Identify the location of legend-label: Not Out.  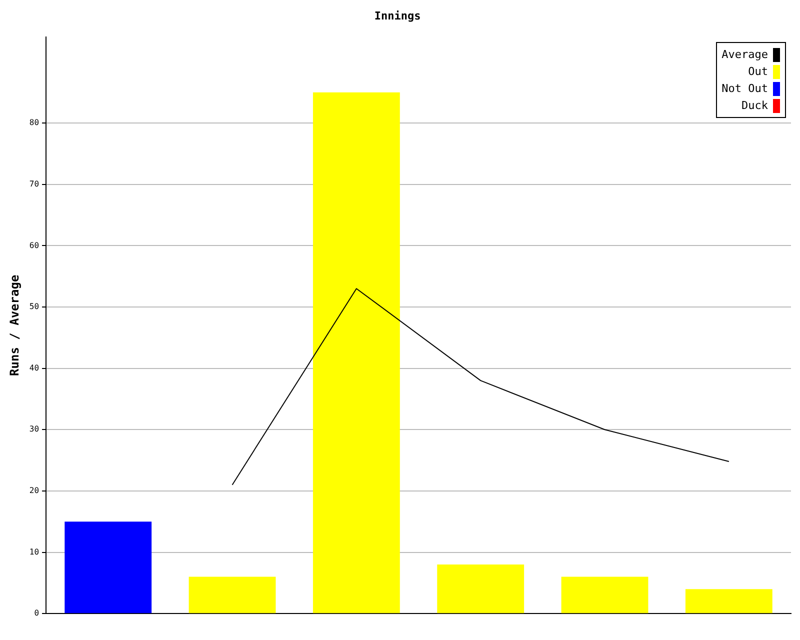
(745, 88).